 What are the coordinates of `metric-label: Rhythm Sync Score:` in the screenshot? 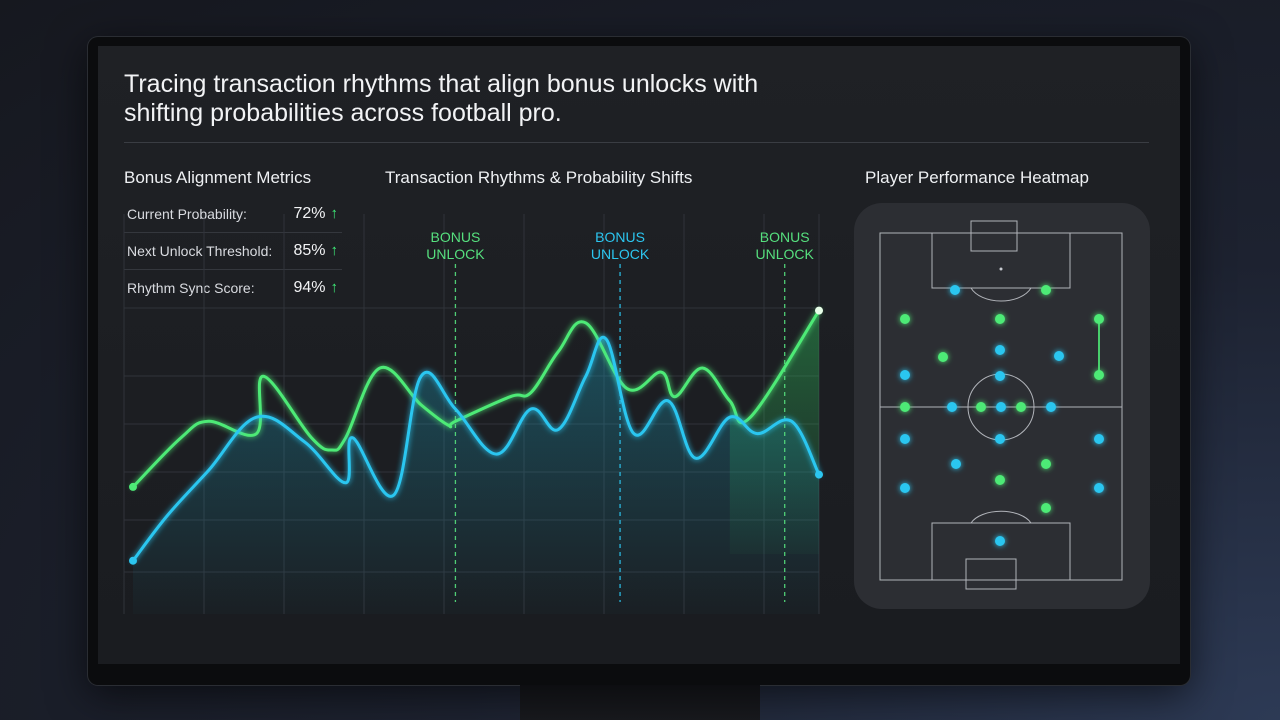 It's located at (191, 288).